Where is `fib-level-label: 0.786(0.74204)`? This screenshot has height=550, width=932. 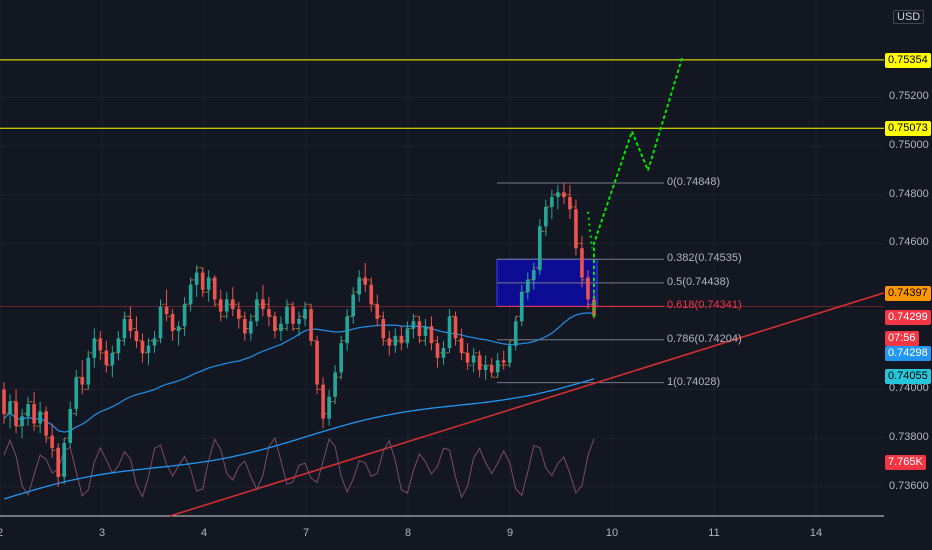 fib-level-label: 0.786(0.74204) is located at coordinates (704, 338).